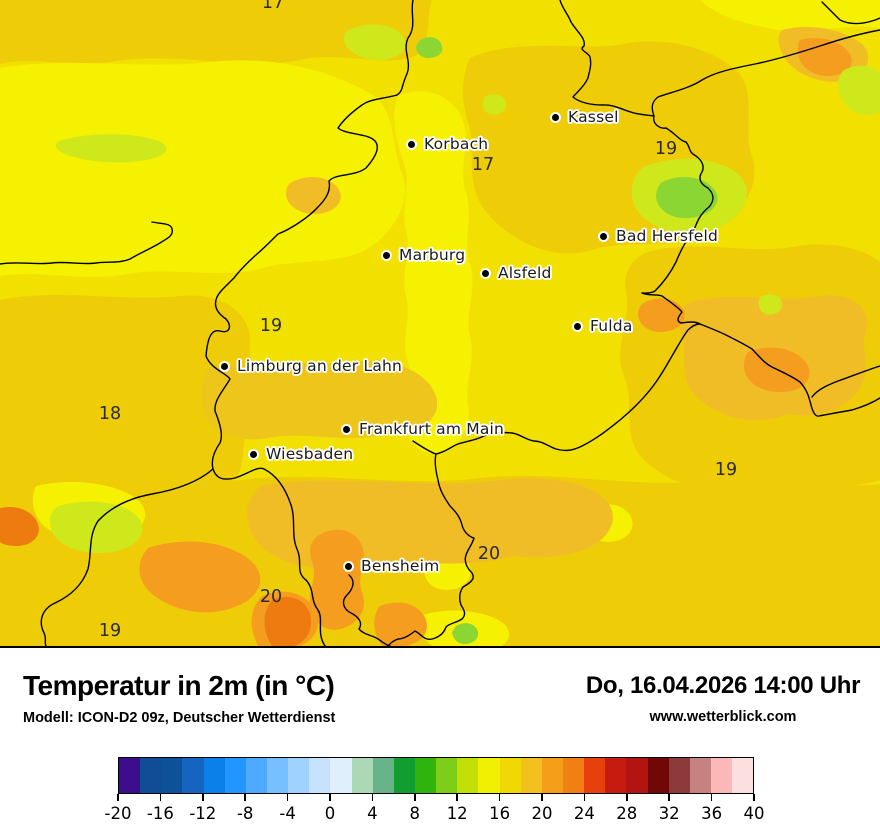  I want to click on city-marker-bensheim: Bensheim, so click(391, 566).